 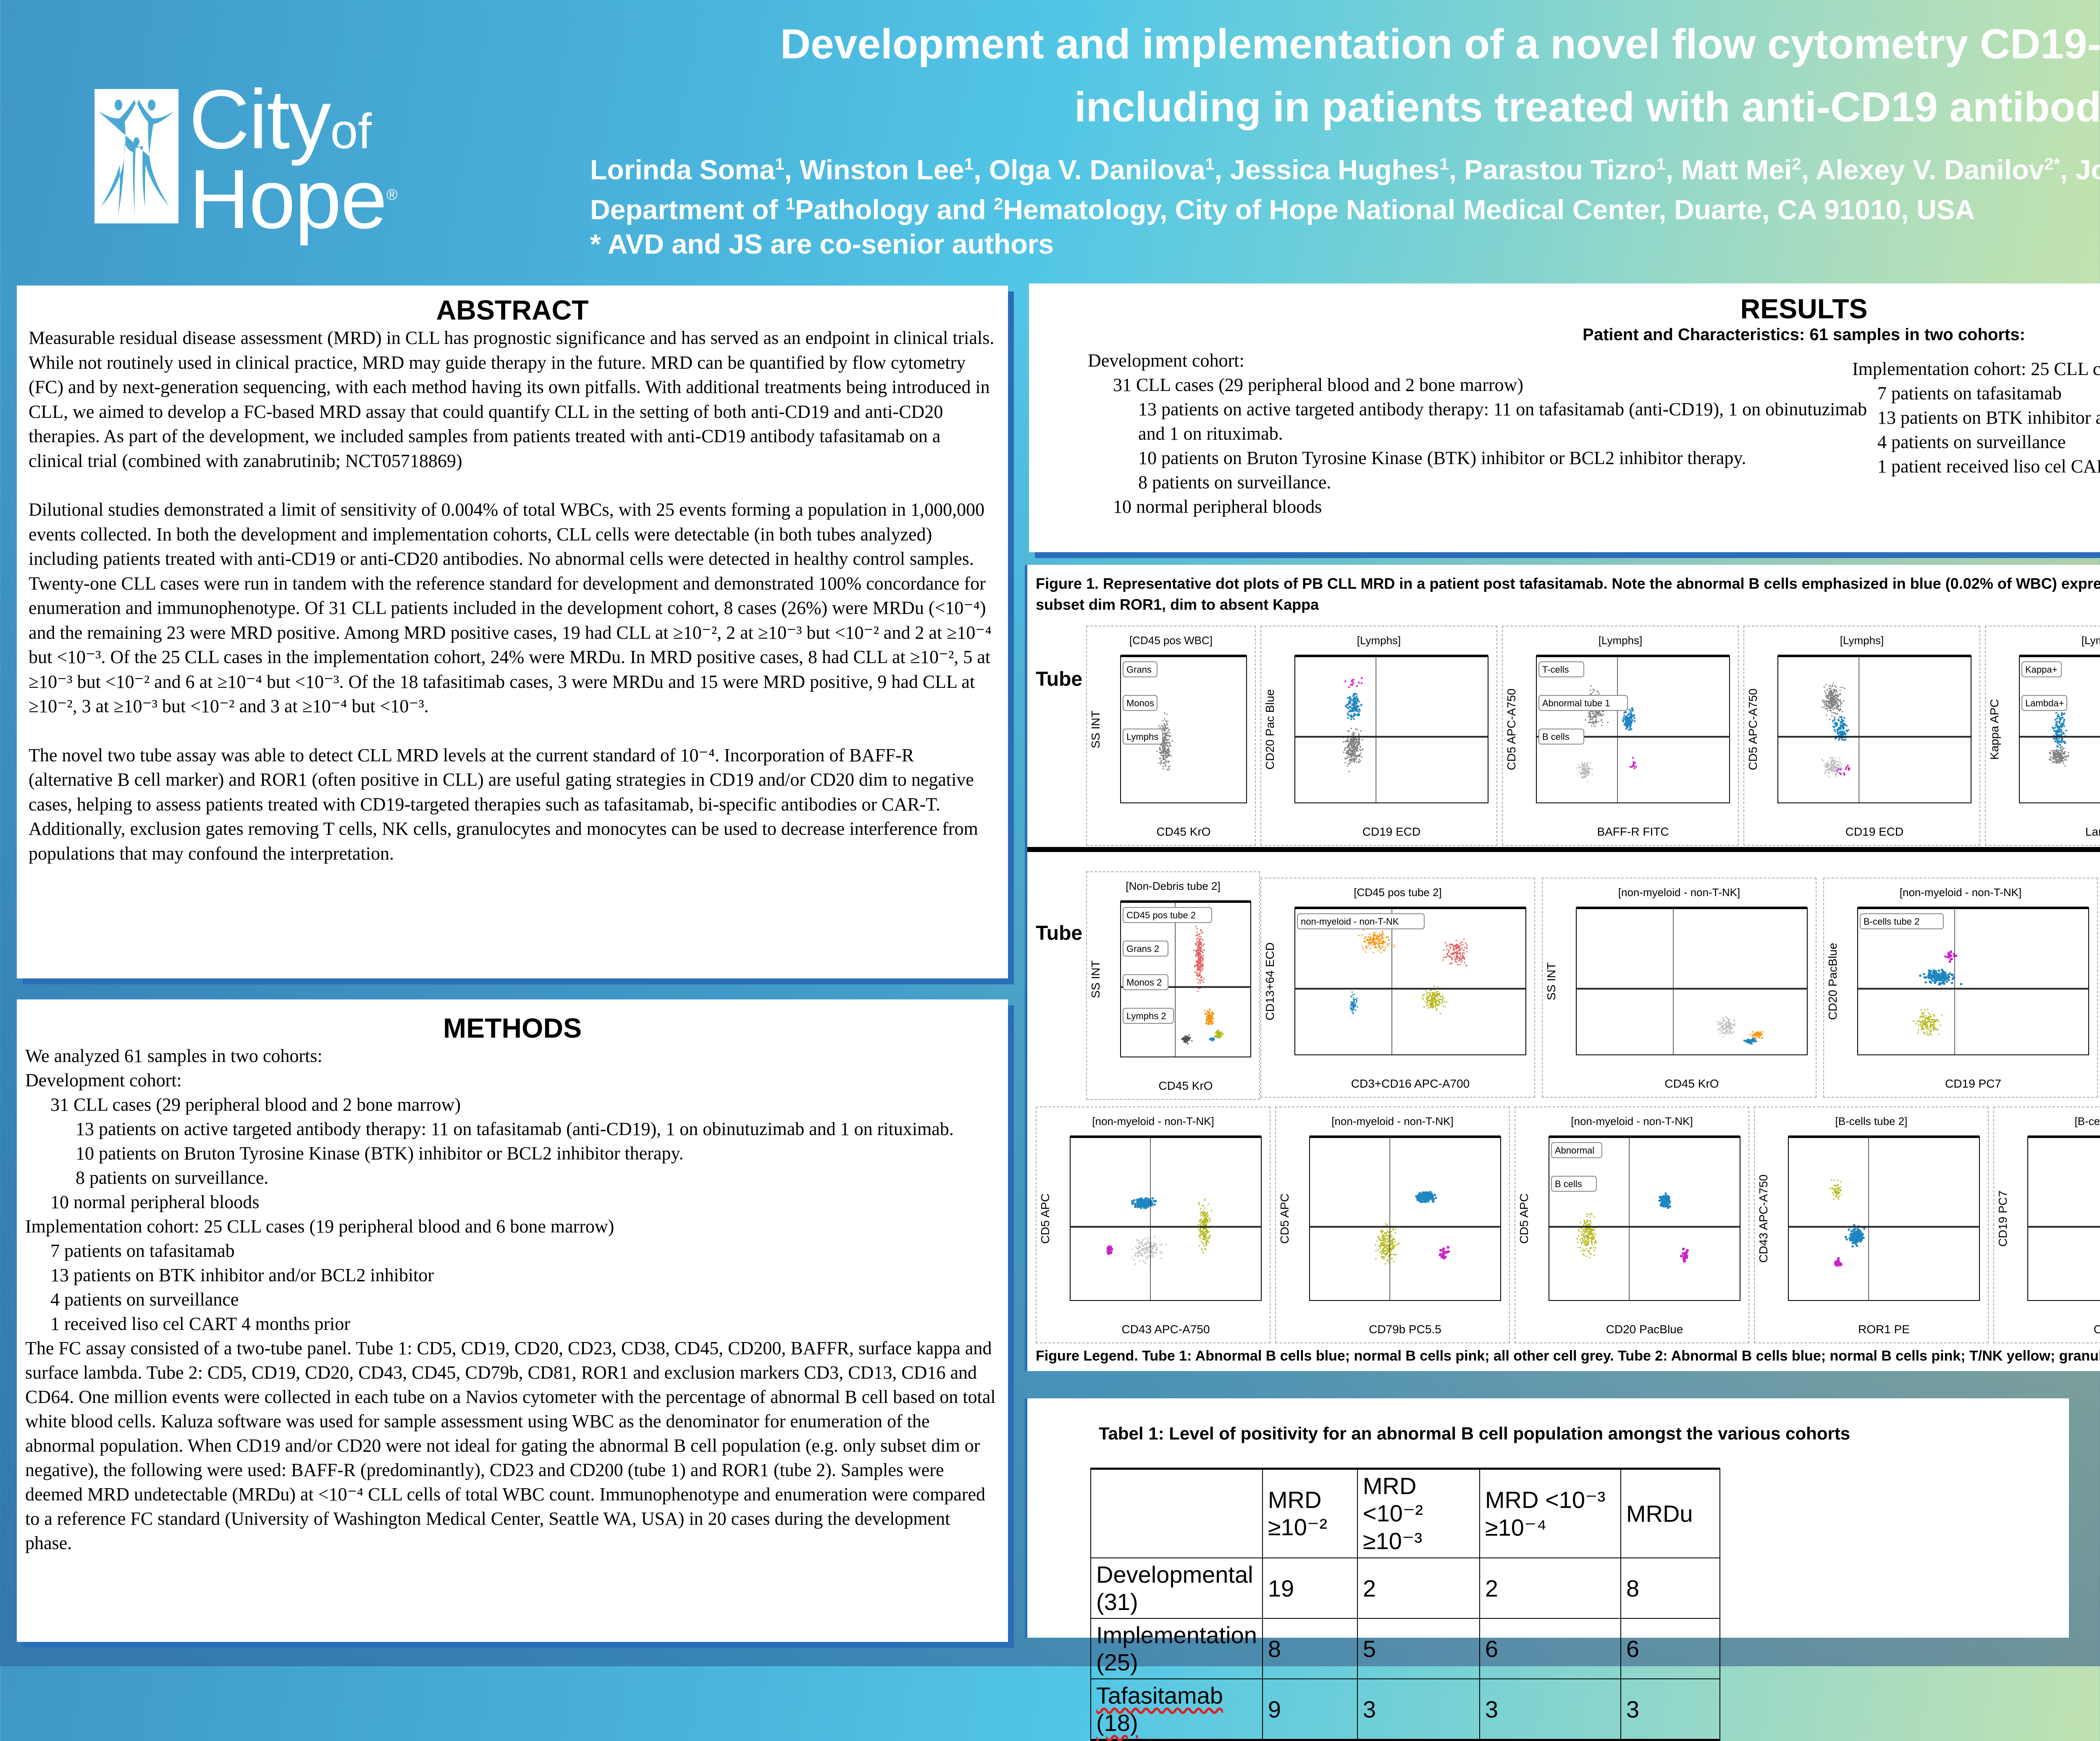 I want to click on list-line: 7 patients on tafasitamab, so click(x=1976, y=394).